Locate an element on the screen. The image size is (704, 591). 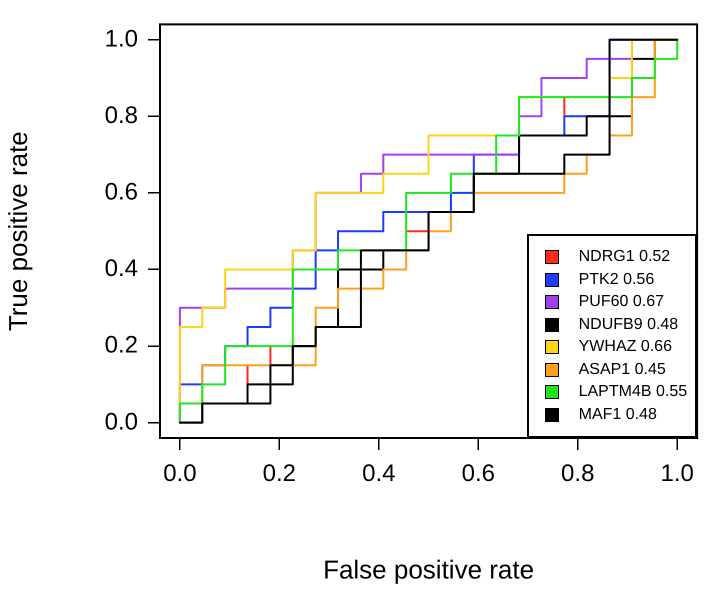
x-tick-label: 0.8 is located at coordinates (577, 474).